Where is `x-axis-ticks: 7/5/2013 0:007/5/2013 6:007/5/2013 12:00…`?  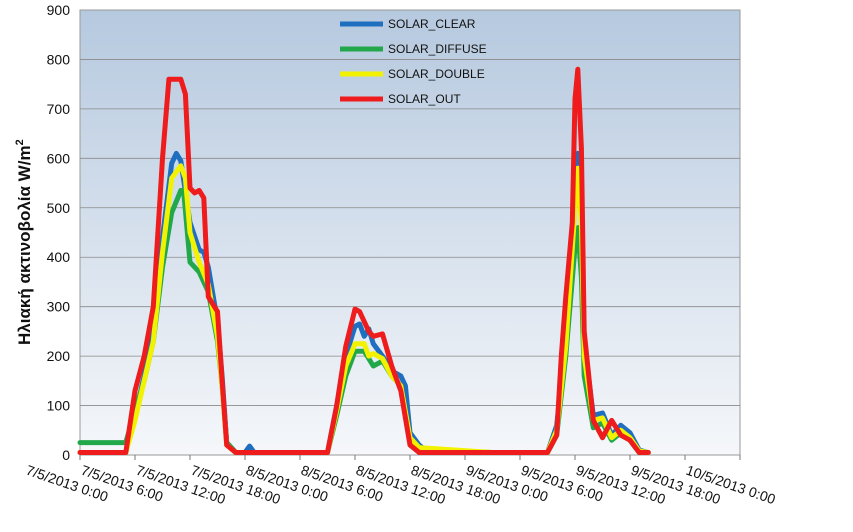
x-axis-ticks: 7/5/2013 0:007/5/2013 6:007/5/2013 12:00… is located at coordinates (401, 481).